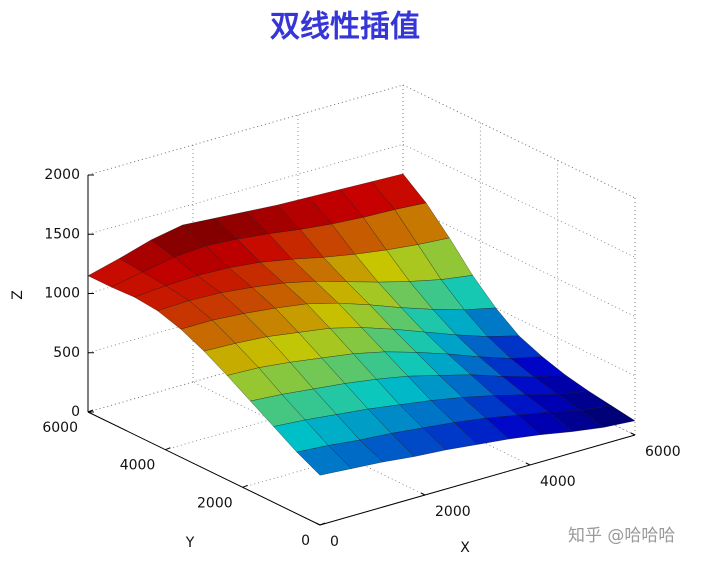  What do you see at coordinates (621, 536) in the screenshot?
I see `watermark: 知乎 @哈哈哈` at bounding box center [621, 536].